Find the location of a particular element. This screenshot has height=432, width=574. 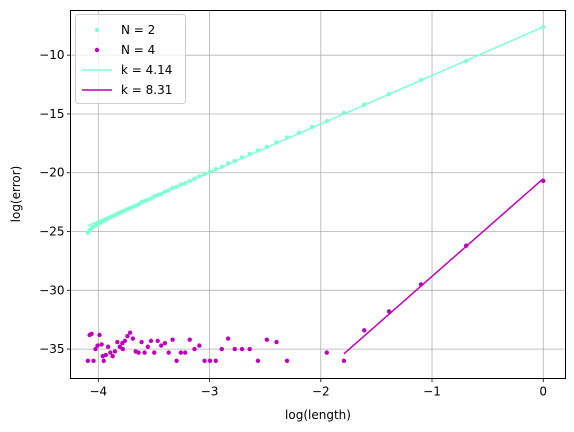

y-tick-label: −35 is located at coordinates (51, 349).